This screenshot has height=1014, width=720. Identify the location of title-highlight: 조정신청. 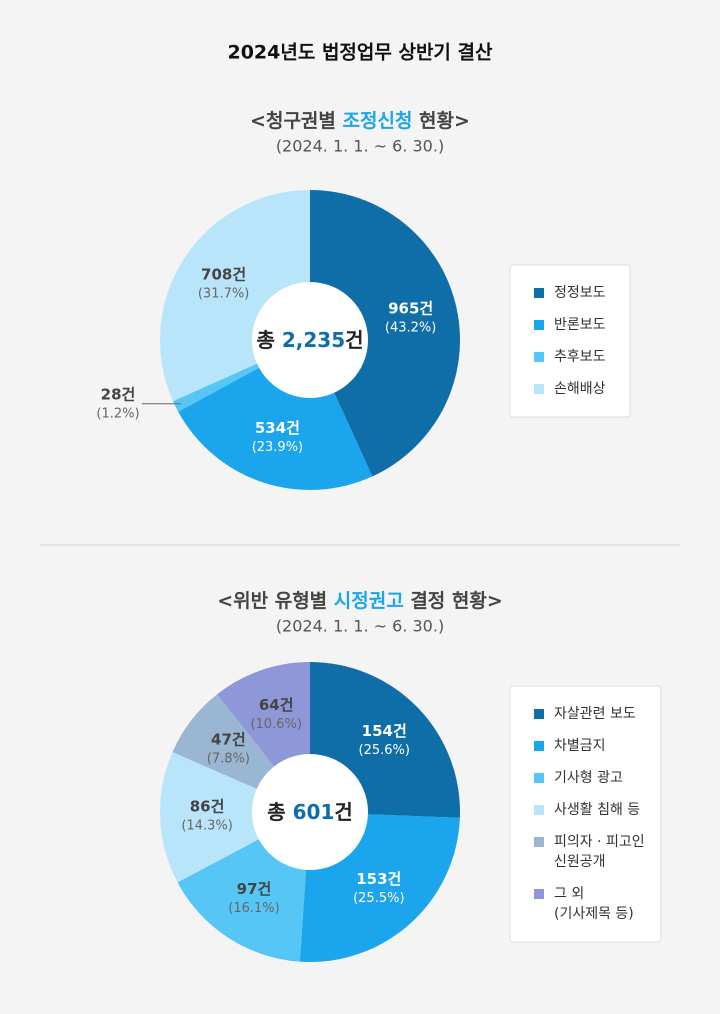
(378, 121).